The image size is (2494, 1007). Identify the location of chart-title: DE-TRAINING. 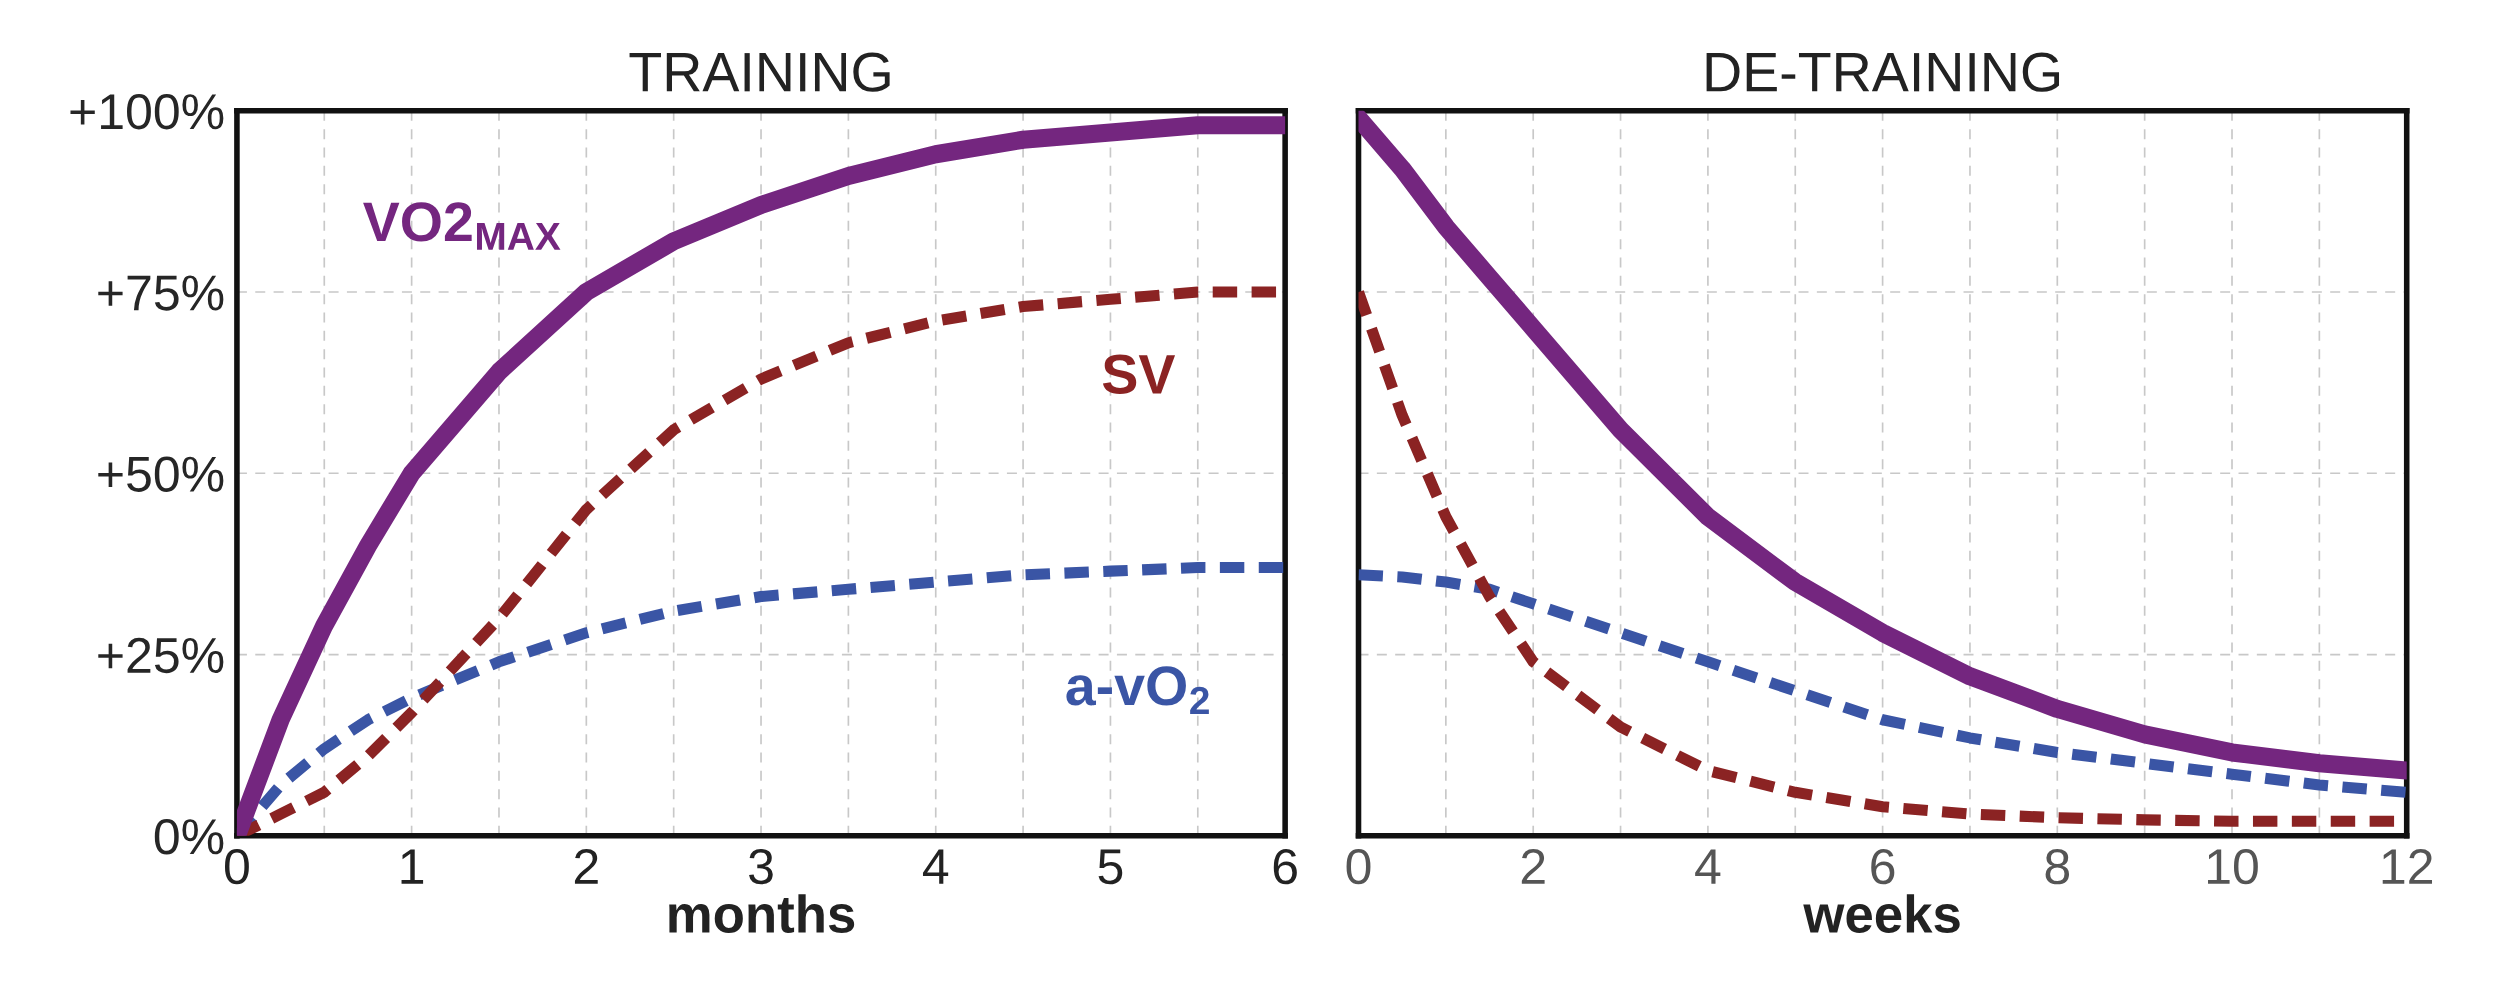
(1883, 72).